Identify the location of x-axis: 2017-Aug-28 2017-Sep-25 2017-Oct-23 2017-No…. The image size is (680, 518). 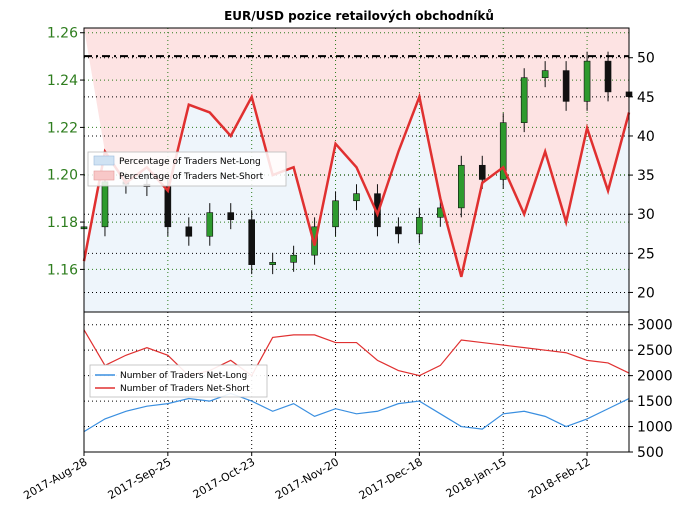
(307, 477).